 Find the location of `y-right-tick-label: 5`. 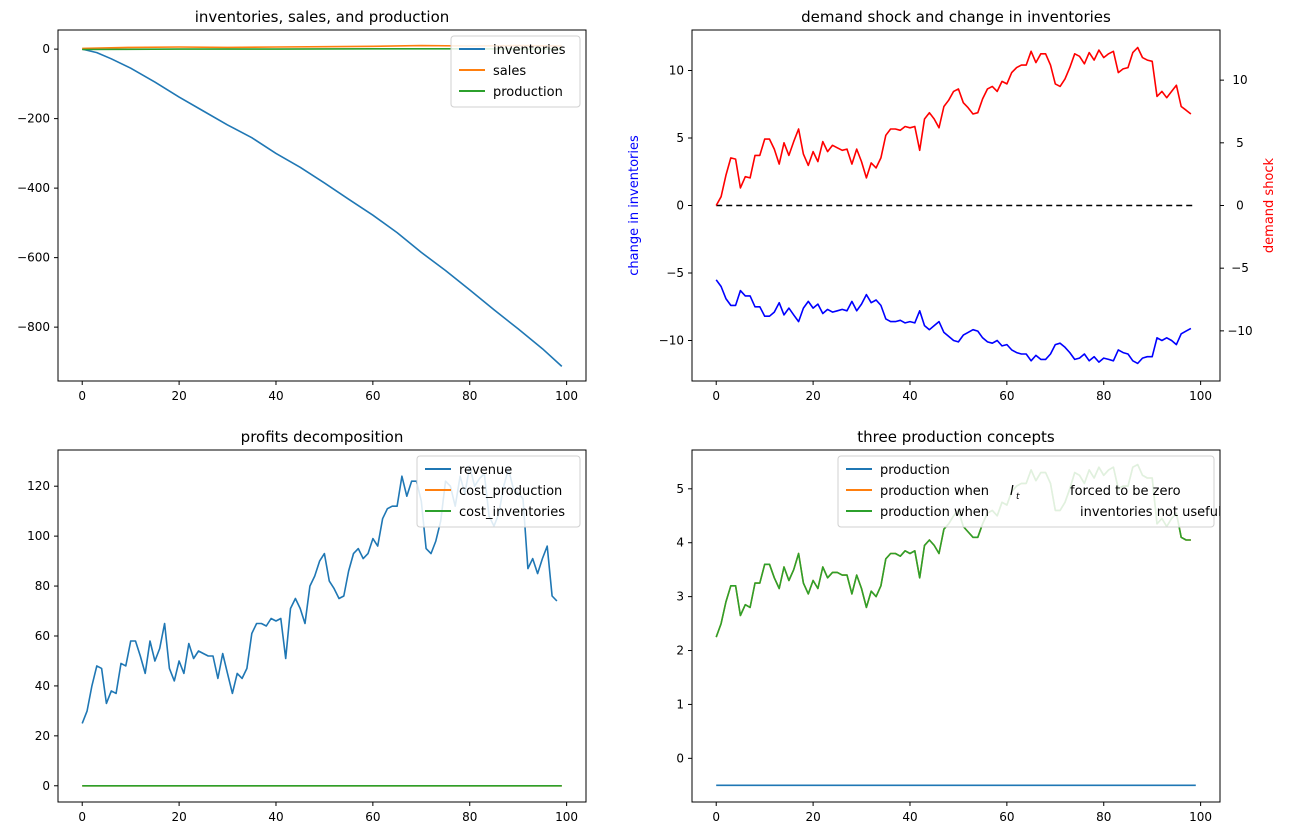

y-right-tick-label: 5 is located at coordinates (1240, 143).